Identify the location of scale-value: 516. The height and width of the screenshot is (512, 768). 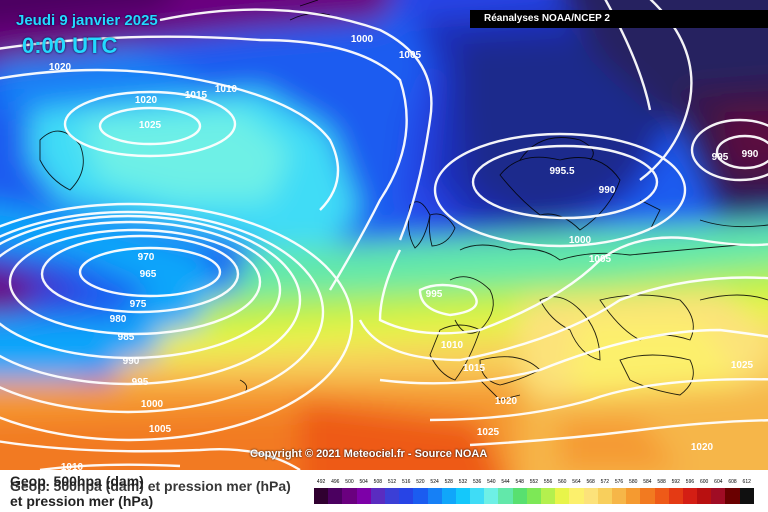
(406, 482).